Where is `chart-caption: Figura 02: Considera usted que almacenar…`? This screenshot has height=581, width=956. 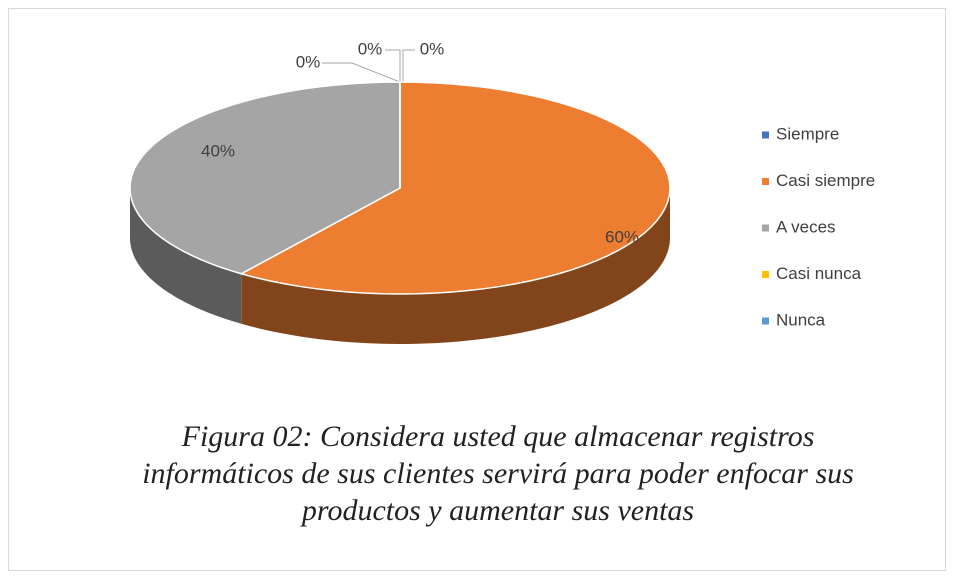 chart-caption: Figura 02: Considera usted que almacenar… is located at coordinates (498, 473).